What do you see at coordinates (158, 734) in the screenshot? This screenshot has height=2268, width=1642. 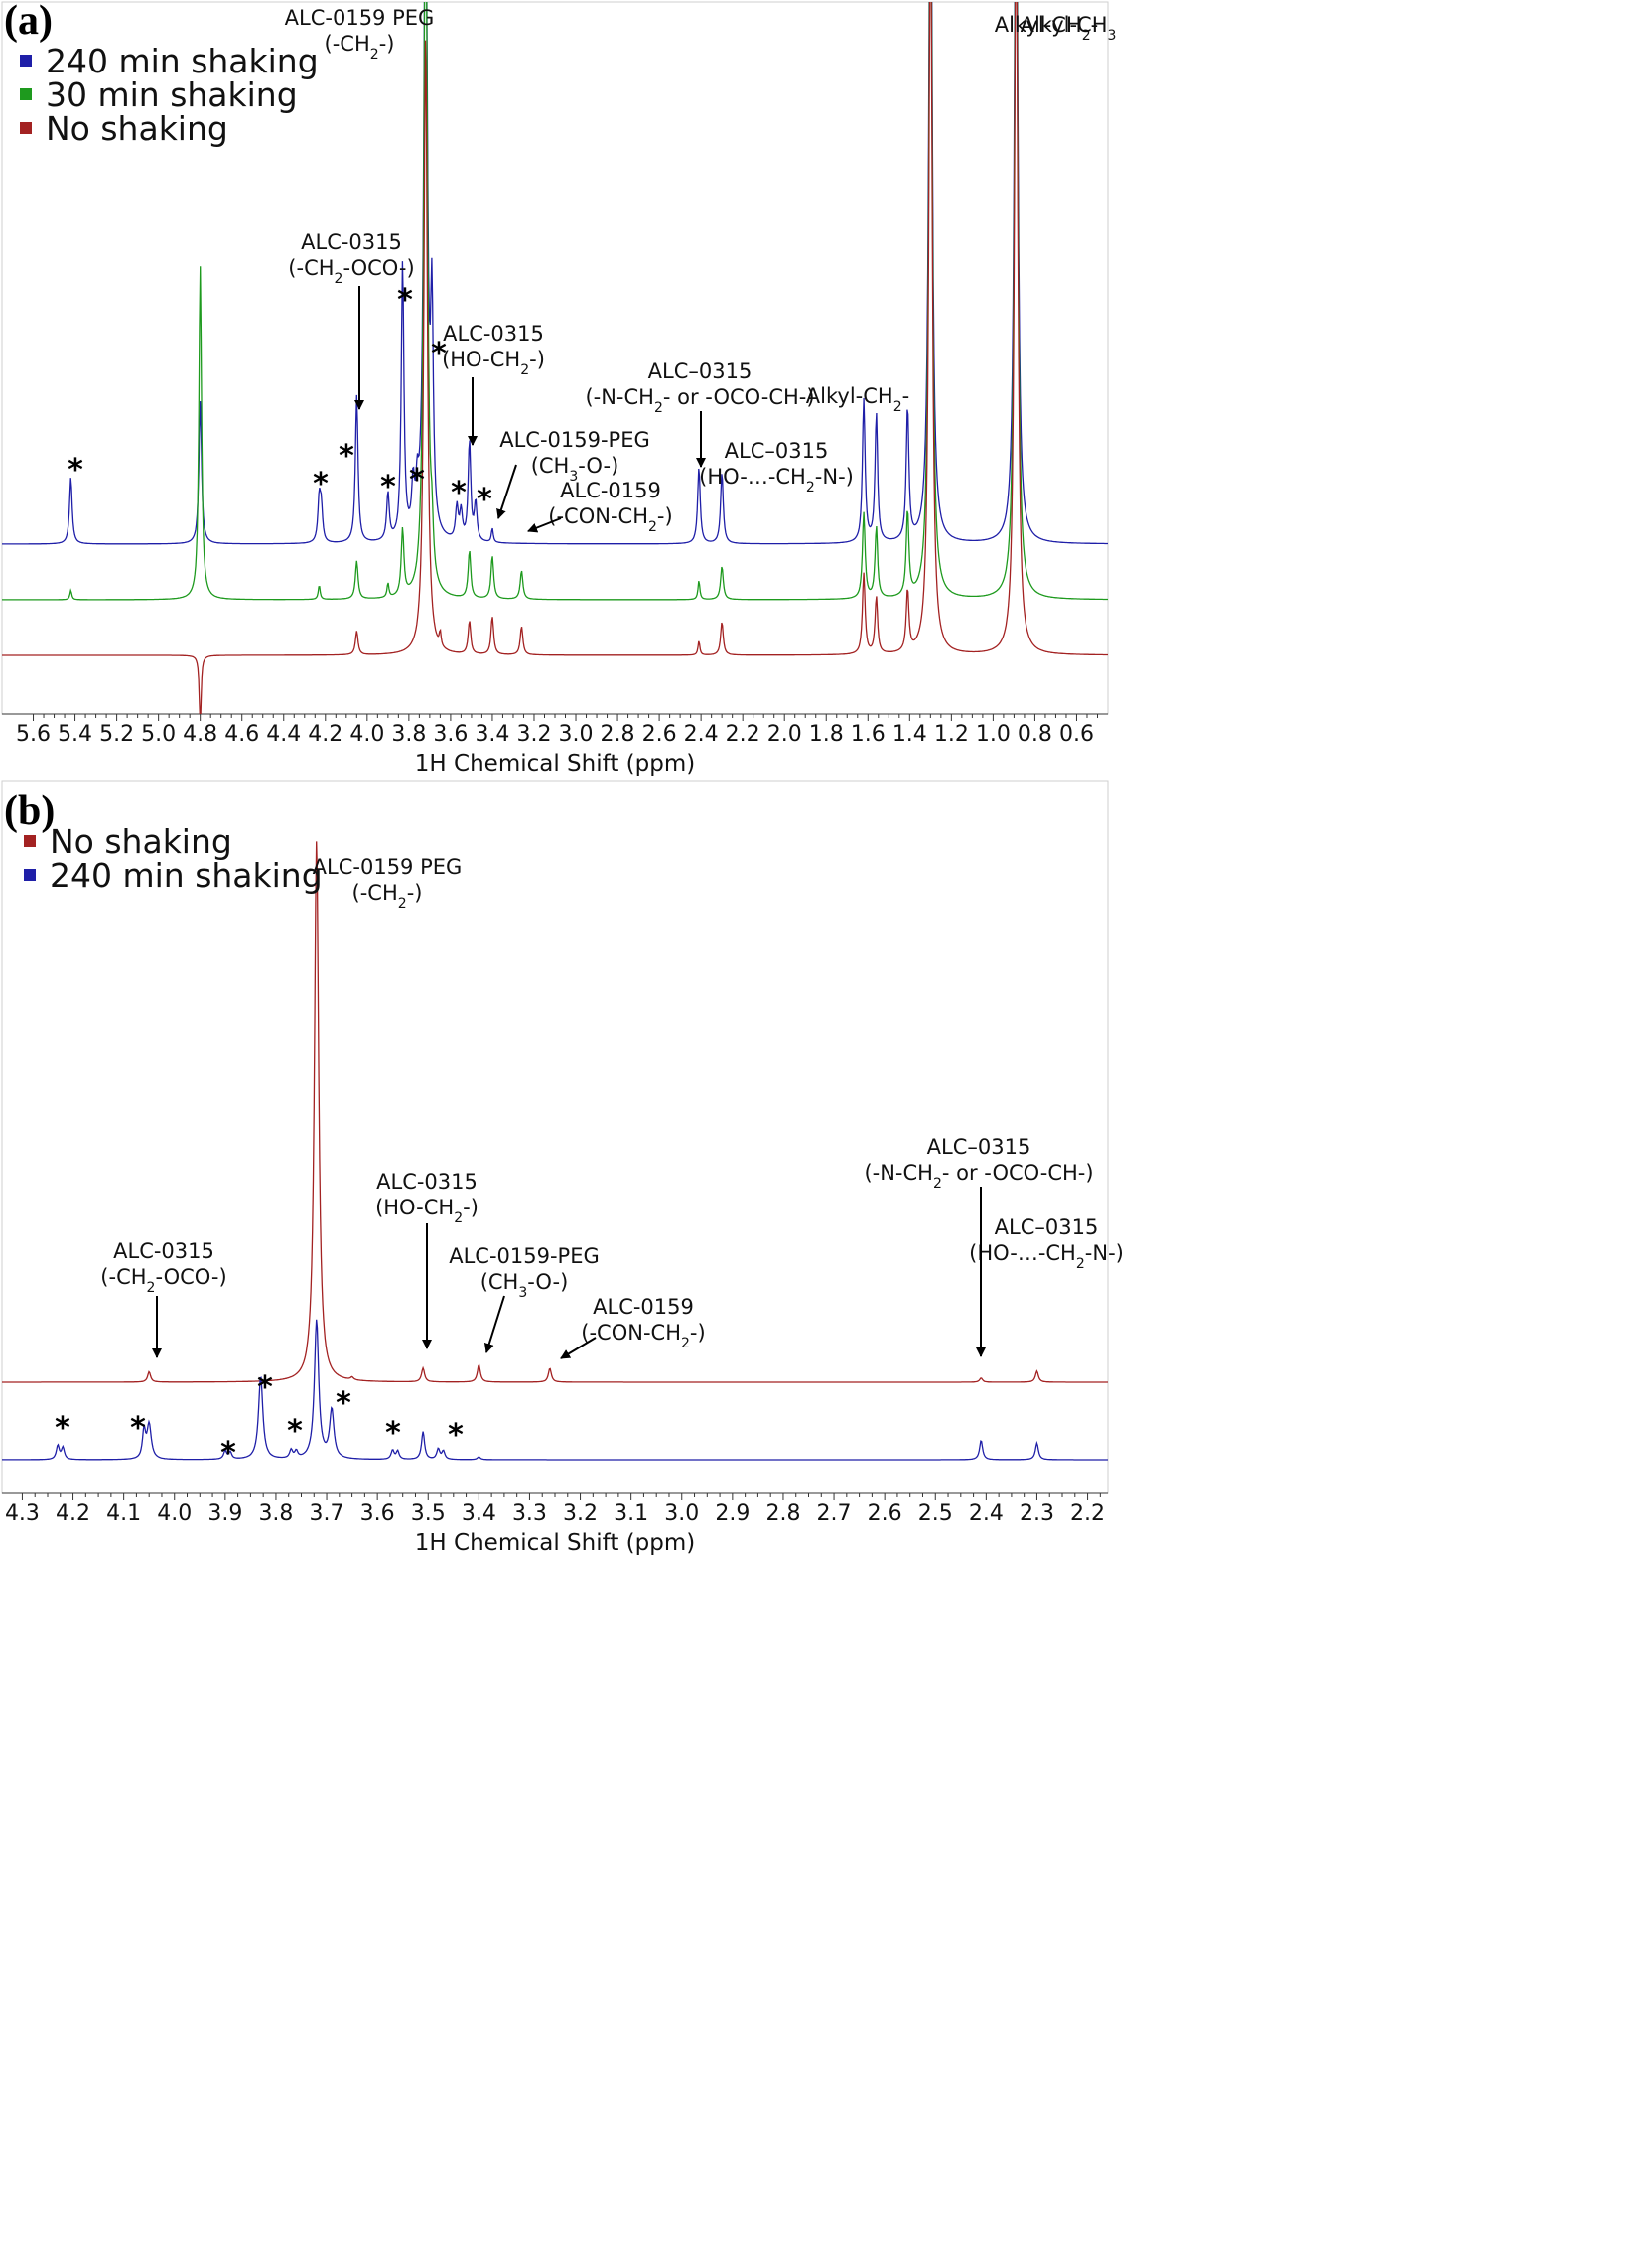 I see `x-tick-label: 5.0` at bounding box center [158, 734].